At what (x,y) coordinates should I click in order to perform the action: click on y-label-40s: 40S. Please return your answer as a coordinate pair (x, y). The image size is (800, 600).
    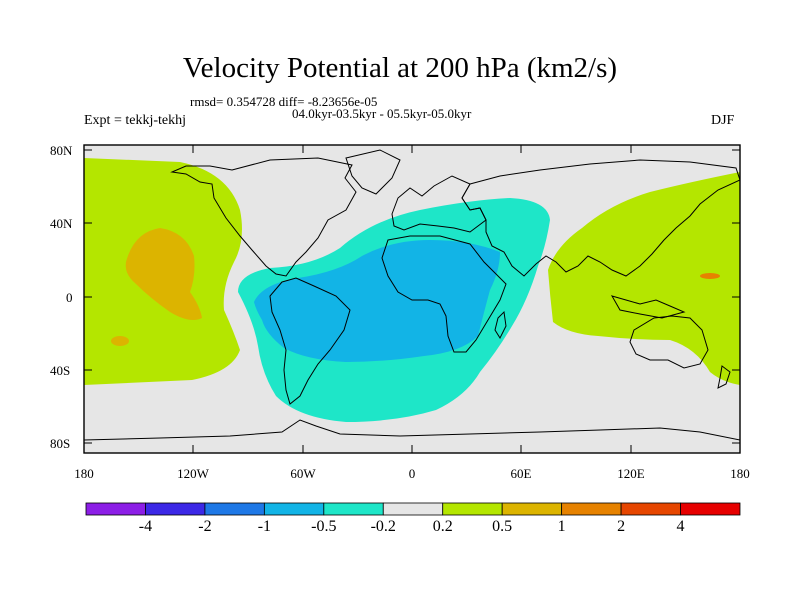
    Looking at the image, I should click on (60, 370).